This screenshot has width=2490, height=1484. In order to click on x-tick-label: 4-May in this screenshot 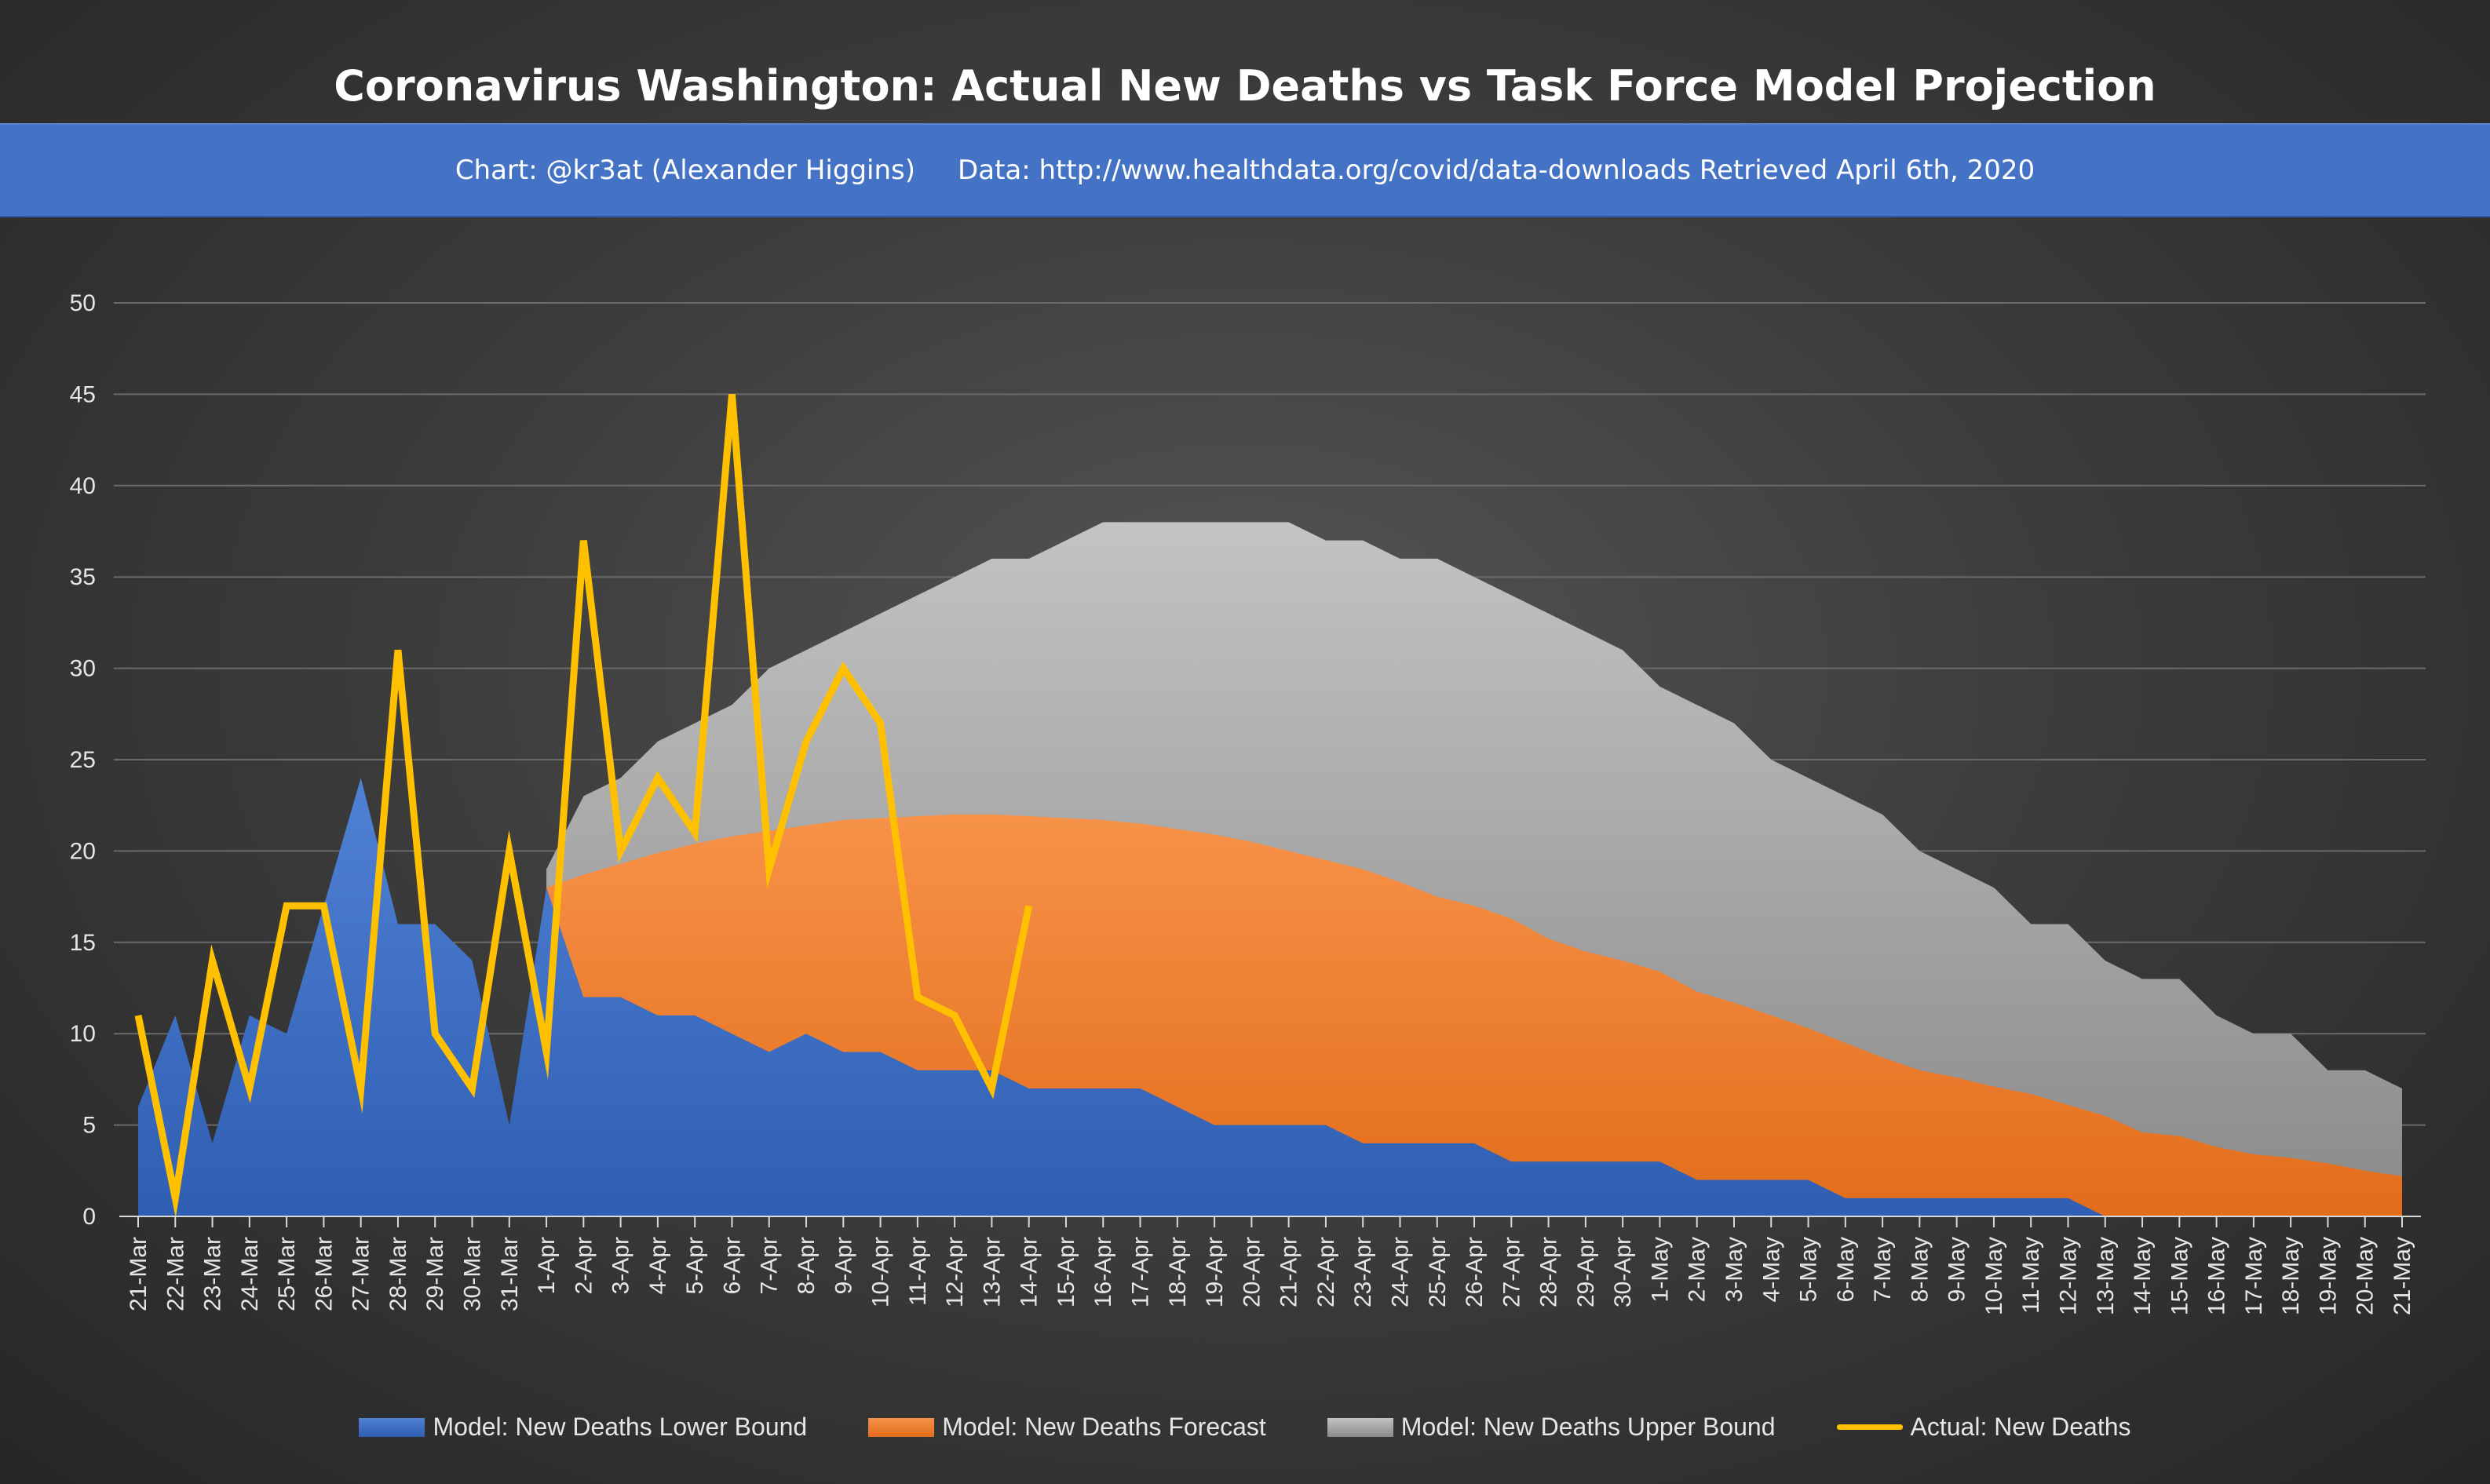, I will do `click(1771, 1269)`.